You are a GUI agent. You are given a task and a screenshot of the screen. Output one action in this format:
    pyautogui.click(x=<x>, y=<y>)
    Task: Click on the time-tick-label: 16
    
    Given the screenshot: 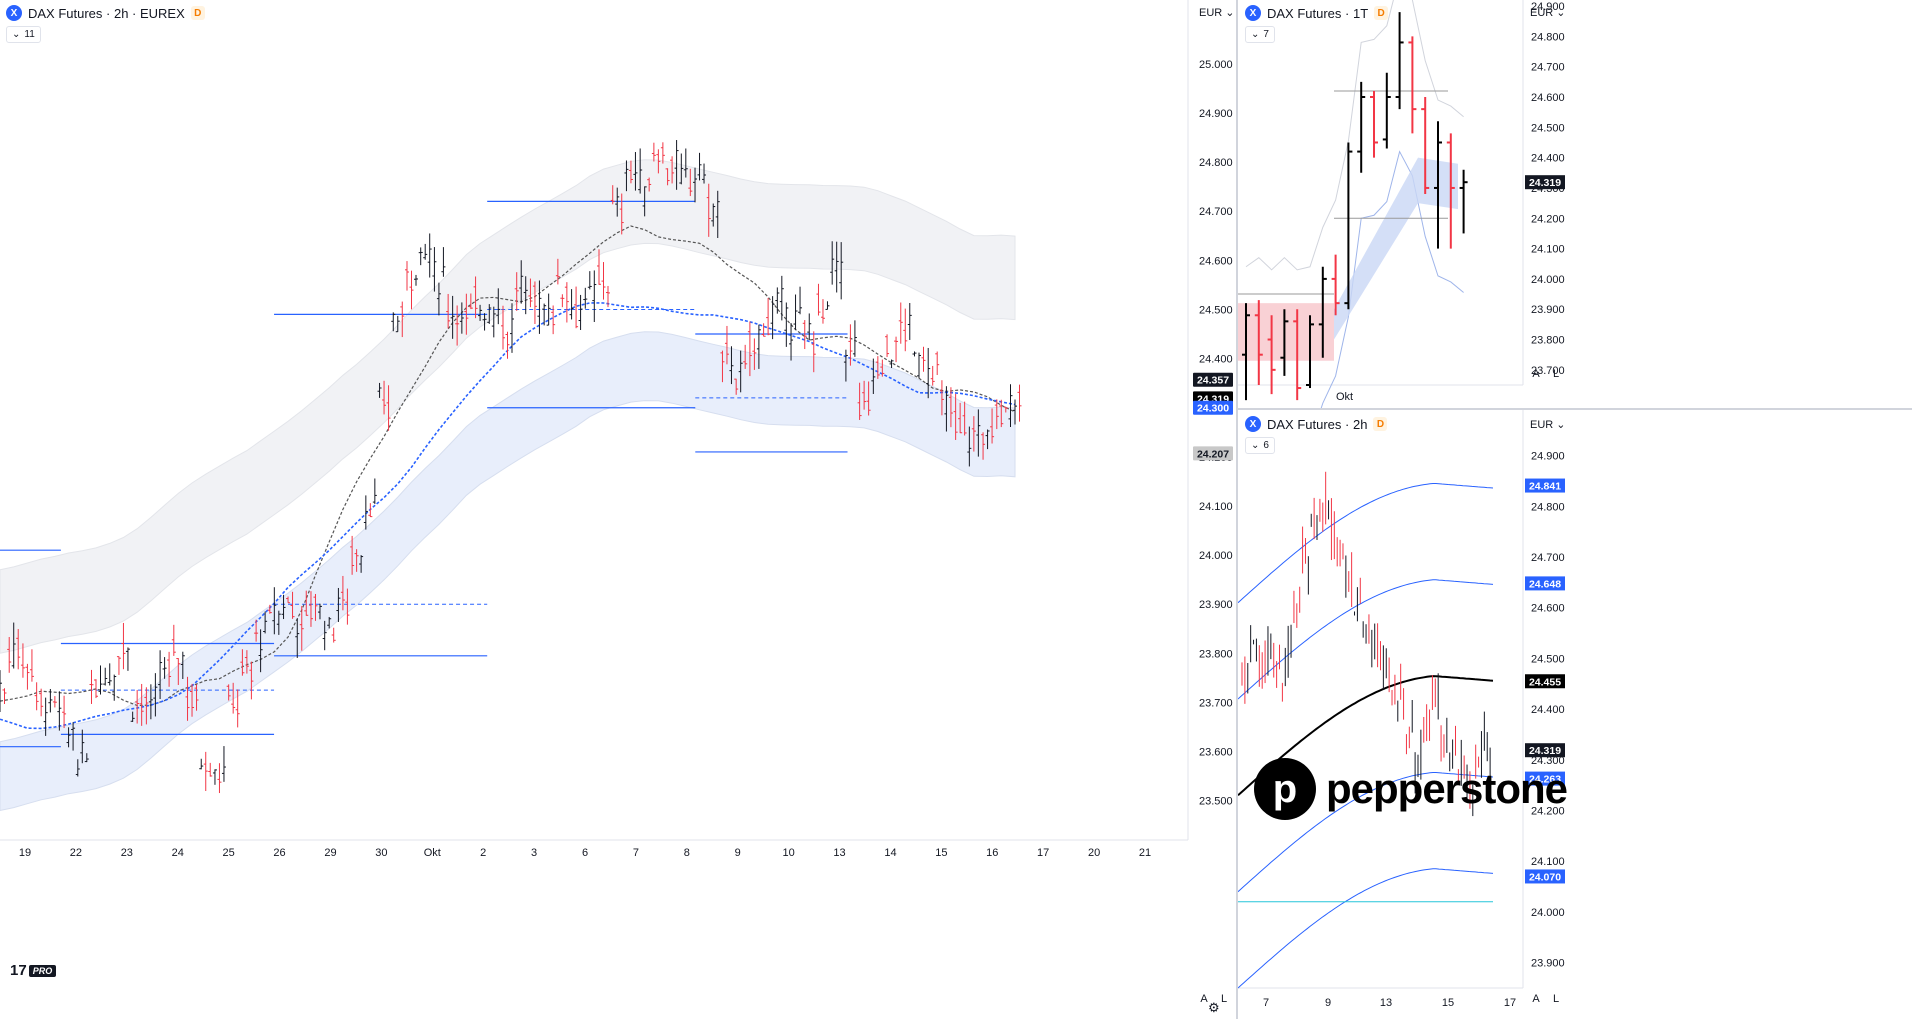 What is the action you would take?
    pyautogui.click(x=992, y=853)
    